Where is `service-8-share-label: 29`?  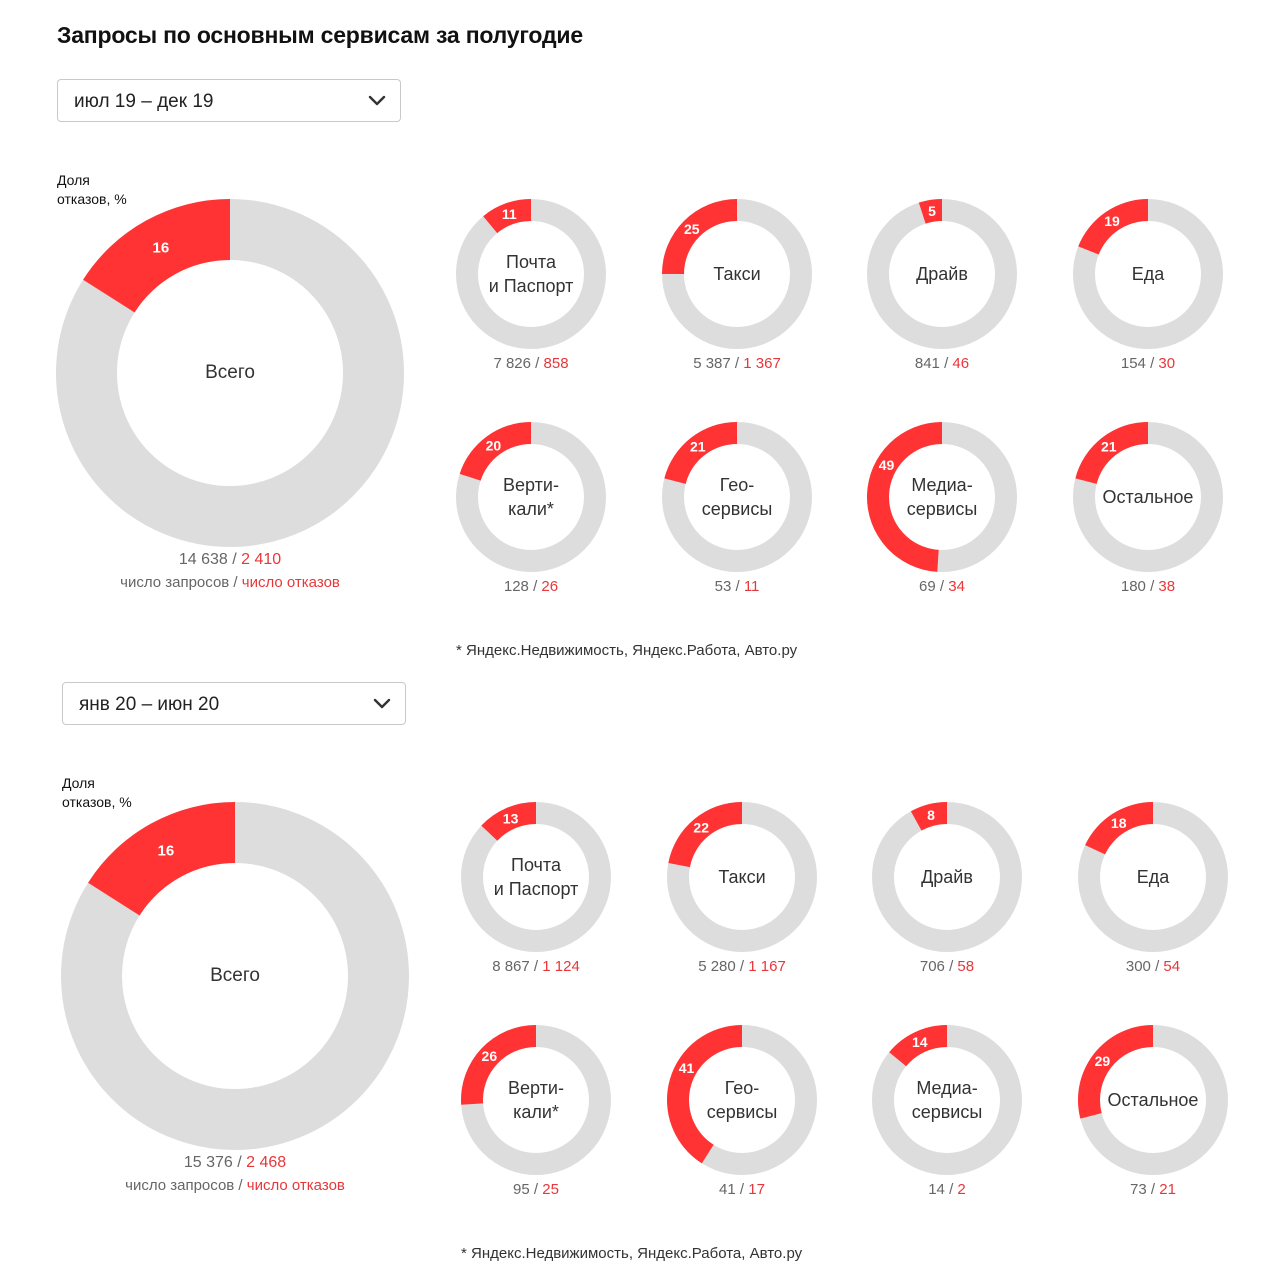
service-8-share-label: 29 is located at coordinates (1103, 1061).